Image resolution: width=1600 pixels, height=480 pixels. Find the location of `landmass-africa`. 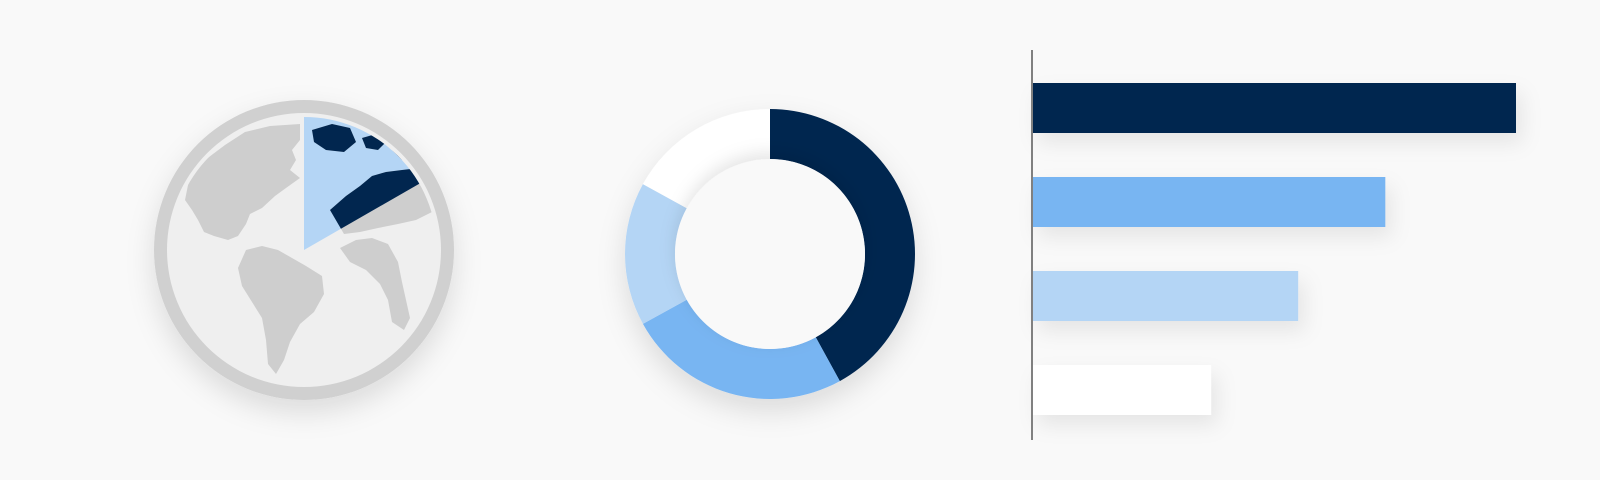

landmass-africa is located at coordinates (375, 284).